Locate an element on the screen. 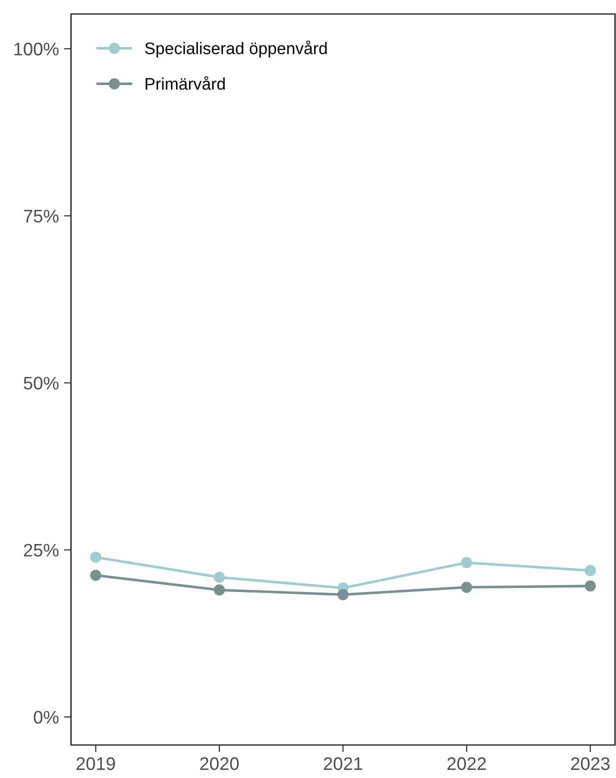 This screenshot has width=616, height=778. legend-label: Specialiserad öppenvård is located at coordinates (236, 49).